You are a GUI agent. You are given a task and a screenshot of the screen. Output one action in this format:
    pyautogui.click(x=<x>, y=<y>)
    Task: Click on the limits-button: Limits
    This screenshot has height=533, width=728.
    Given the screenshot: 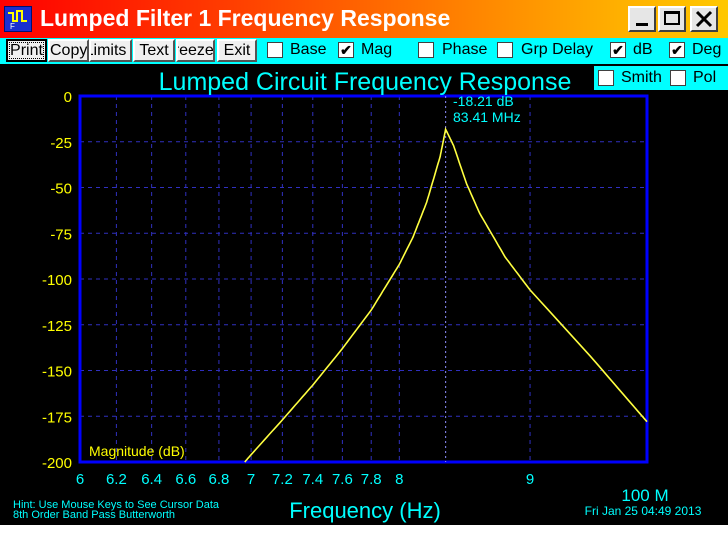 What is the action you would take?
    pyautogui.click(x=110, y=50)
    